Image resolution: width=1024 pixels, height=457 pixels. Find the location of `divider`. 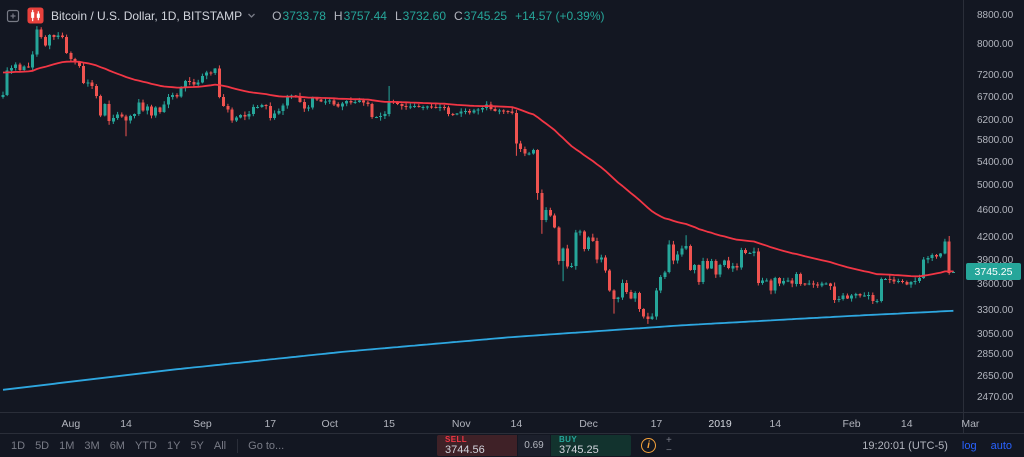

divider is located at coordinates (238, 445).